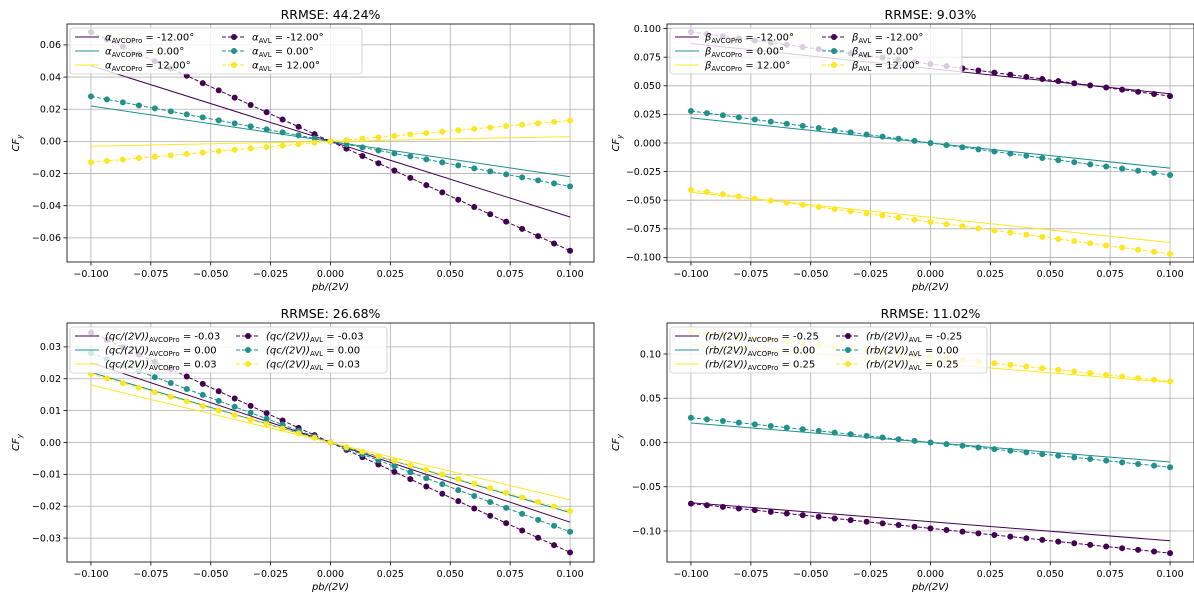  Describe the element at coordinates (760, 366) in the screenshot. I see `legend-label: (rb/(2V))AVCOPro = 0.25` at that location.